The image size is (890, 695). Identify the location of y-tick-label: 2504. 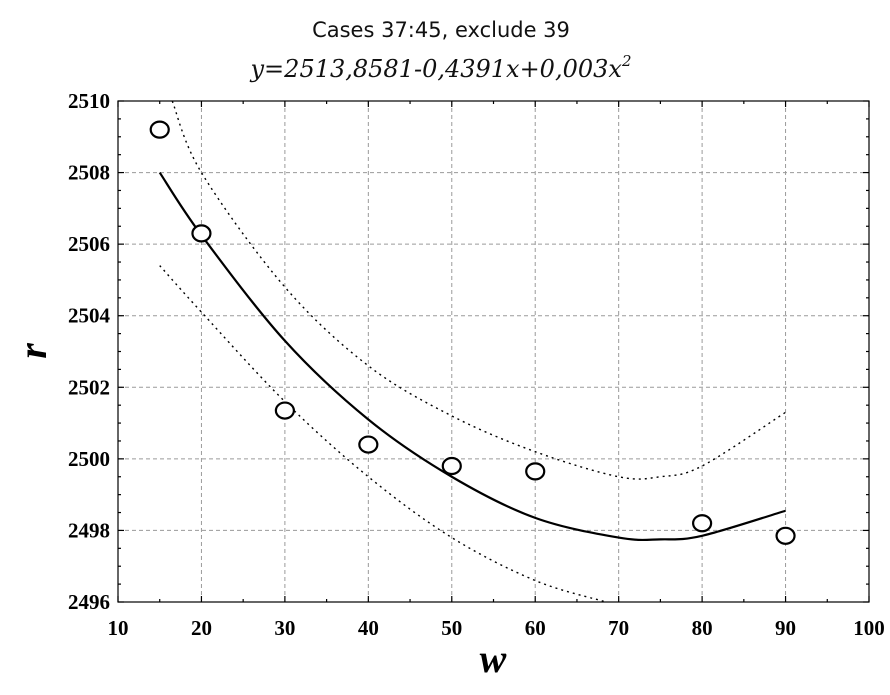
(89, 316).